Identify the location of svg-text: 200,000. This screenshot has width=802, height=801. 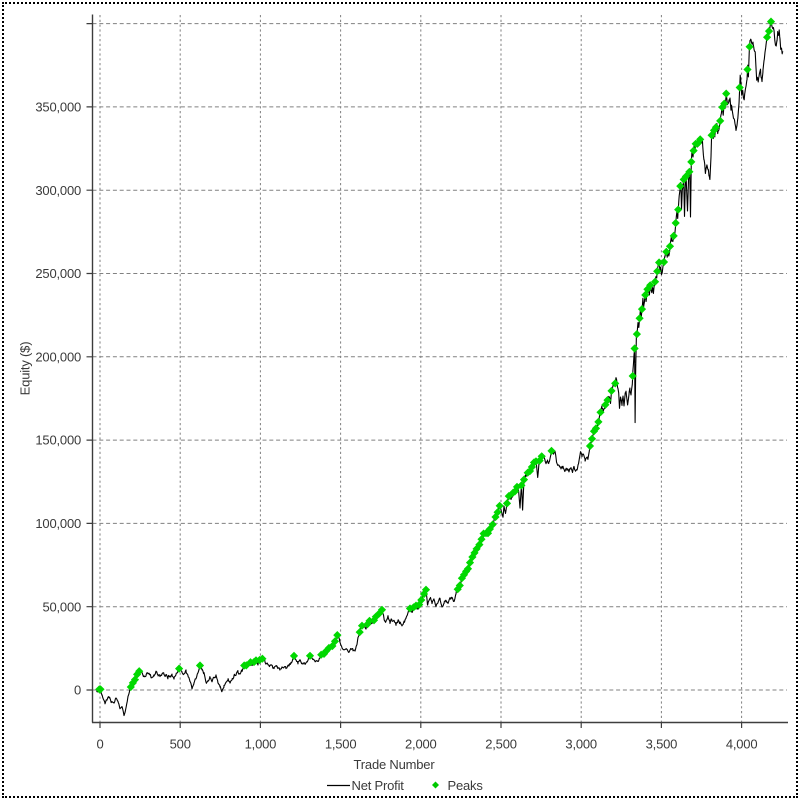
(58, 356).